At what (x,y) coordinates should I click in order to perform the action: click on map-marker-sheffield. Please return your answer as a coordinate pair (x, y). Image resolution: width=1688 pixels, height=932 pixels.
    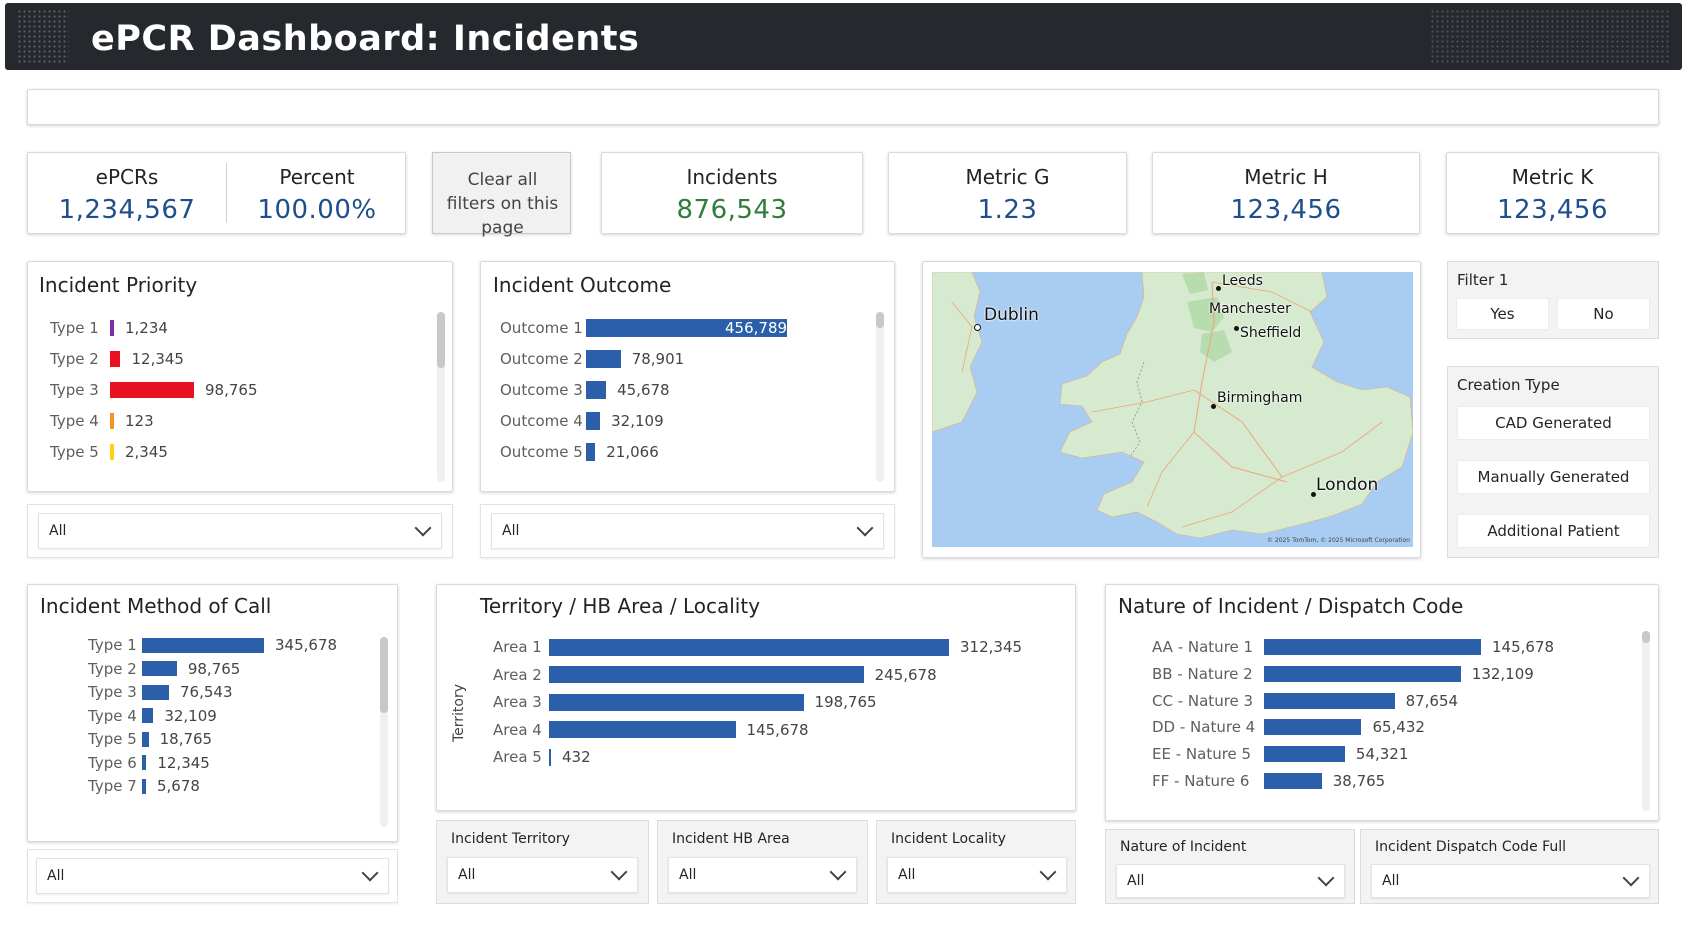
    Looking at the image, I should click on (1236, 328).